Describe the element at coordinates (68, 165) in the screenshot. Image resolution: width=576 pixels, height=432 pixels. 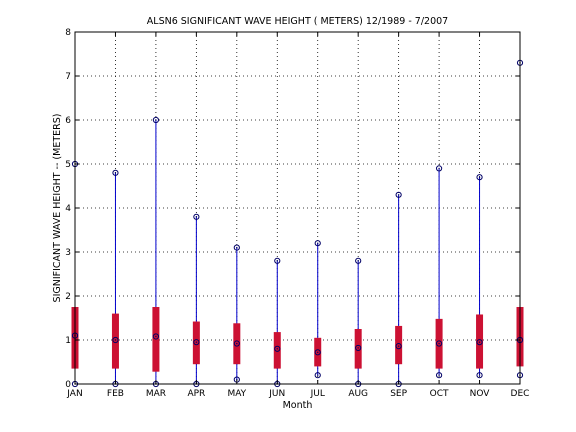
I see `y-tick-label: 5` at that location.